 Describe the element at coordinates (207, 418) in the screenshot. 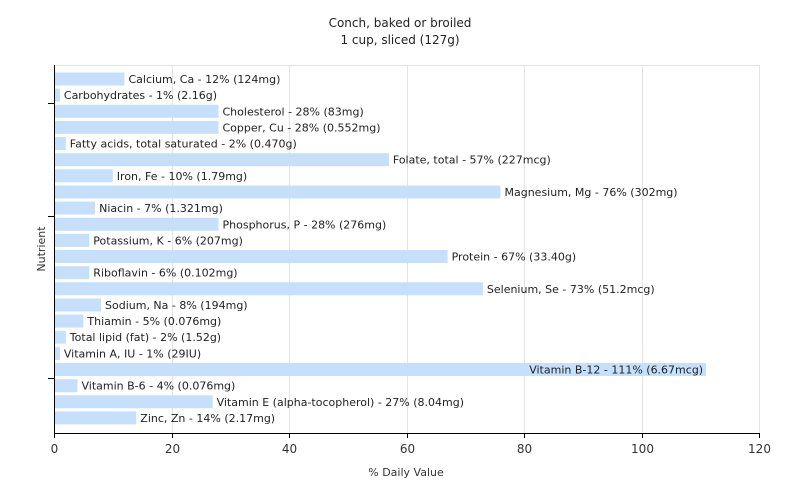

I see `bar-label: Zinc, Zn - 14% (2.17mg)` at that location.